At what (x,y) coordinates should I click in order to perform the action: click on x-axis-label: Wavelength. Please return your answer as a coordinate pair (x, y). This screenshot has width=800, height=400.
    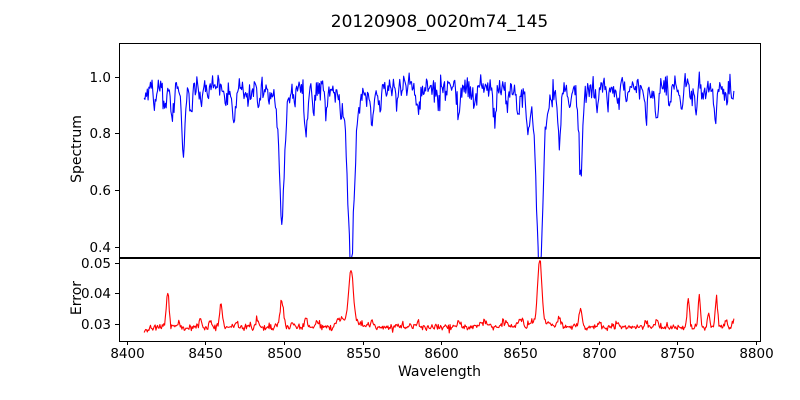
    Looking at the image, I should click on (439, 372).